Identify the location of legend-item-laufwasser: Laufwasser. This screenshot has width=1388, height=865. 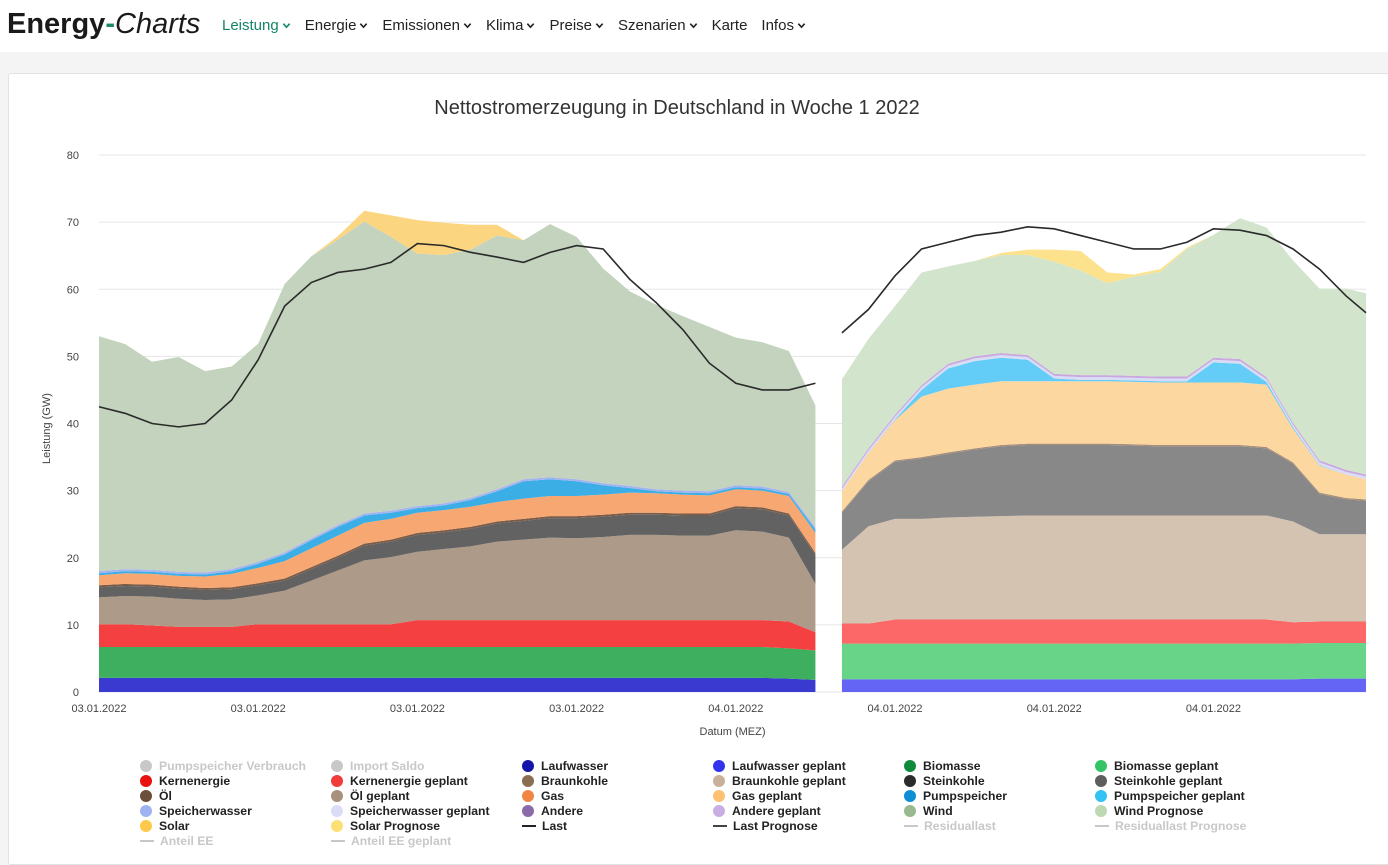
(565, 765).